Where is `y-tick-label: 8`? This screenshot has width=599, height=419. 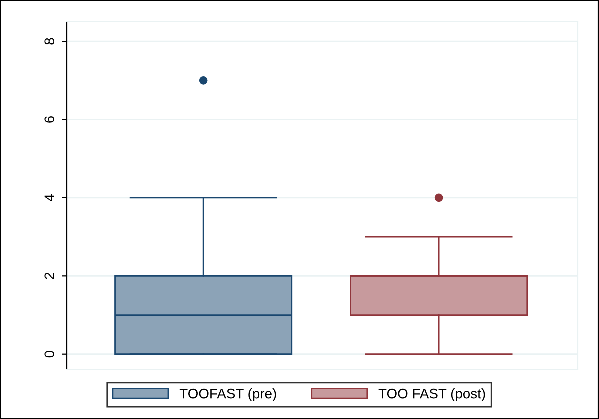
y-tick-label: 8 is located at coordinates (49, 41).